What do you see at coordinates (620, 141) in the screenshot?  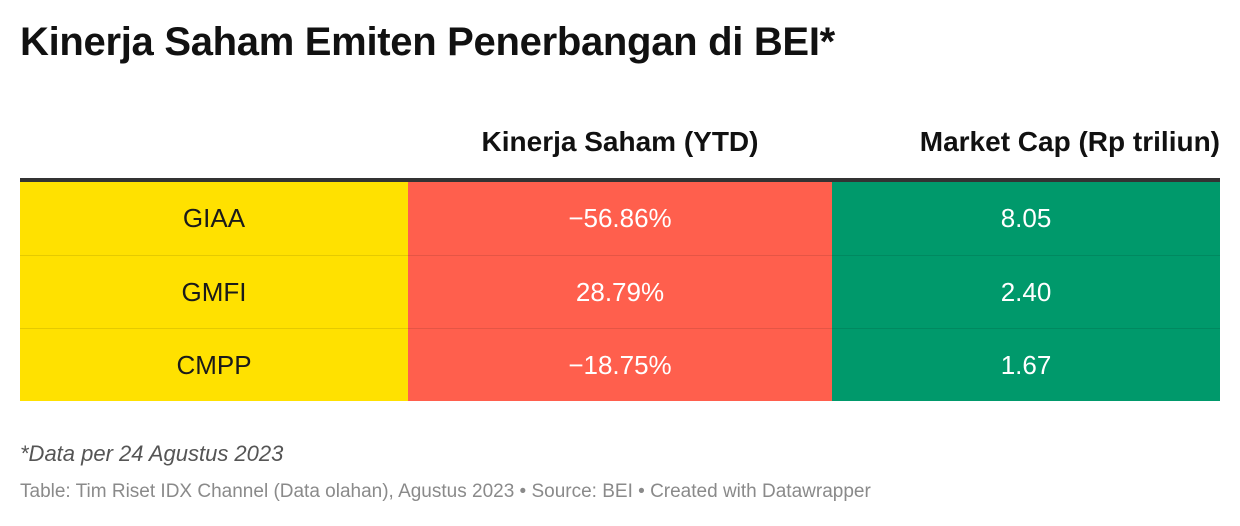 I see `column-header-performance: Kinerja Saham (YTD)` at bounding box center [620, 141].